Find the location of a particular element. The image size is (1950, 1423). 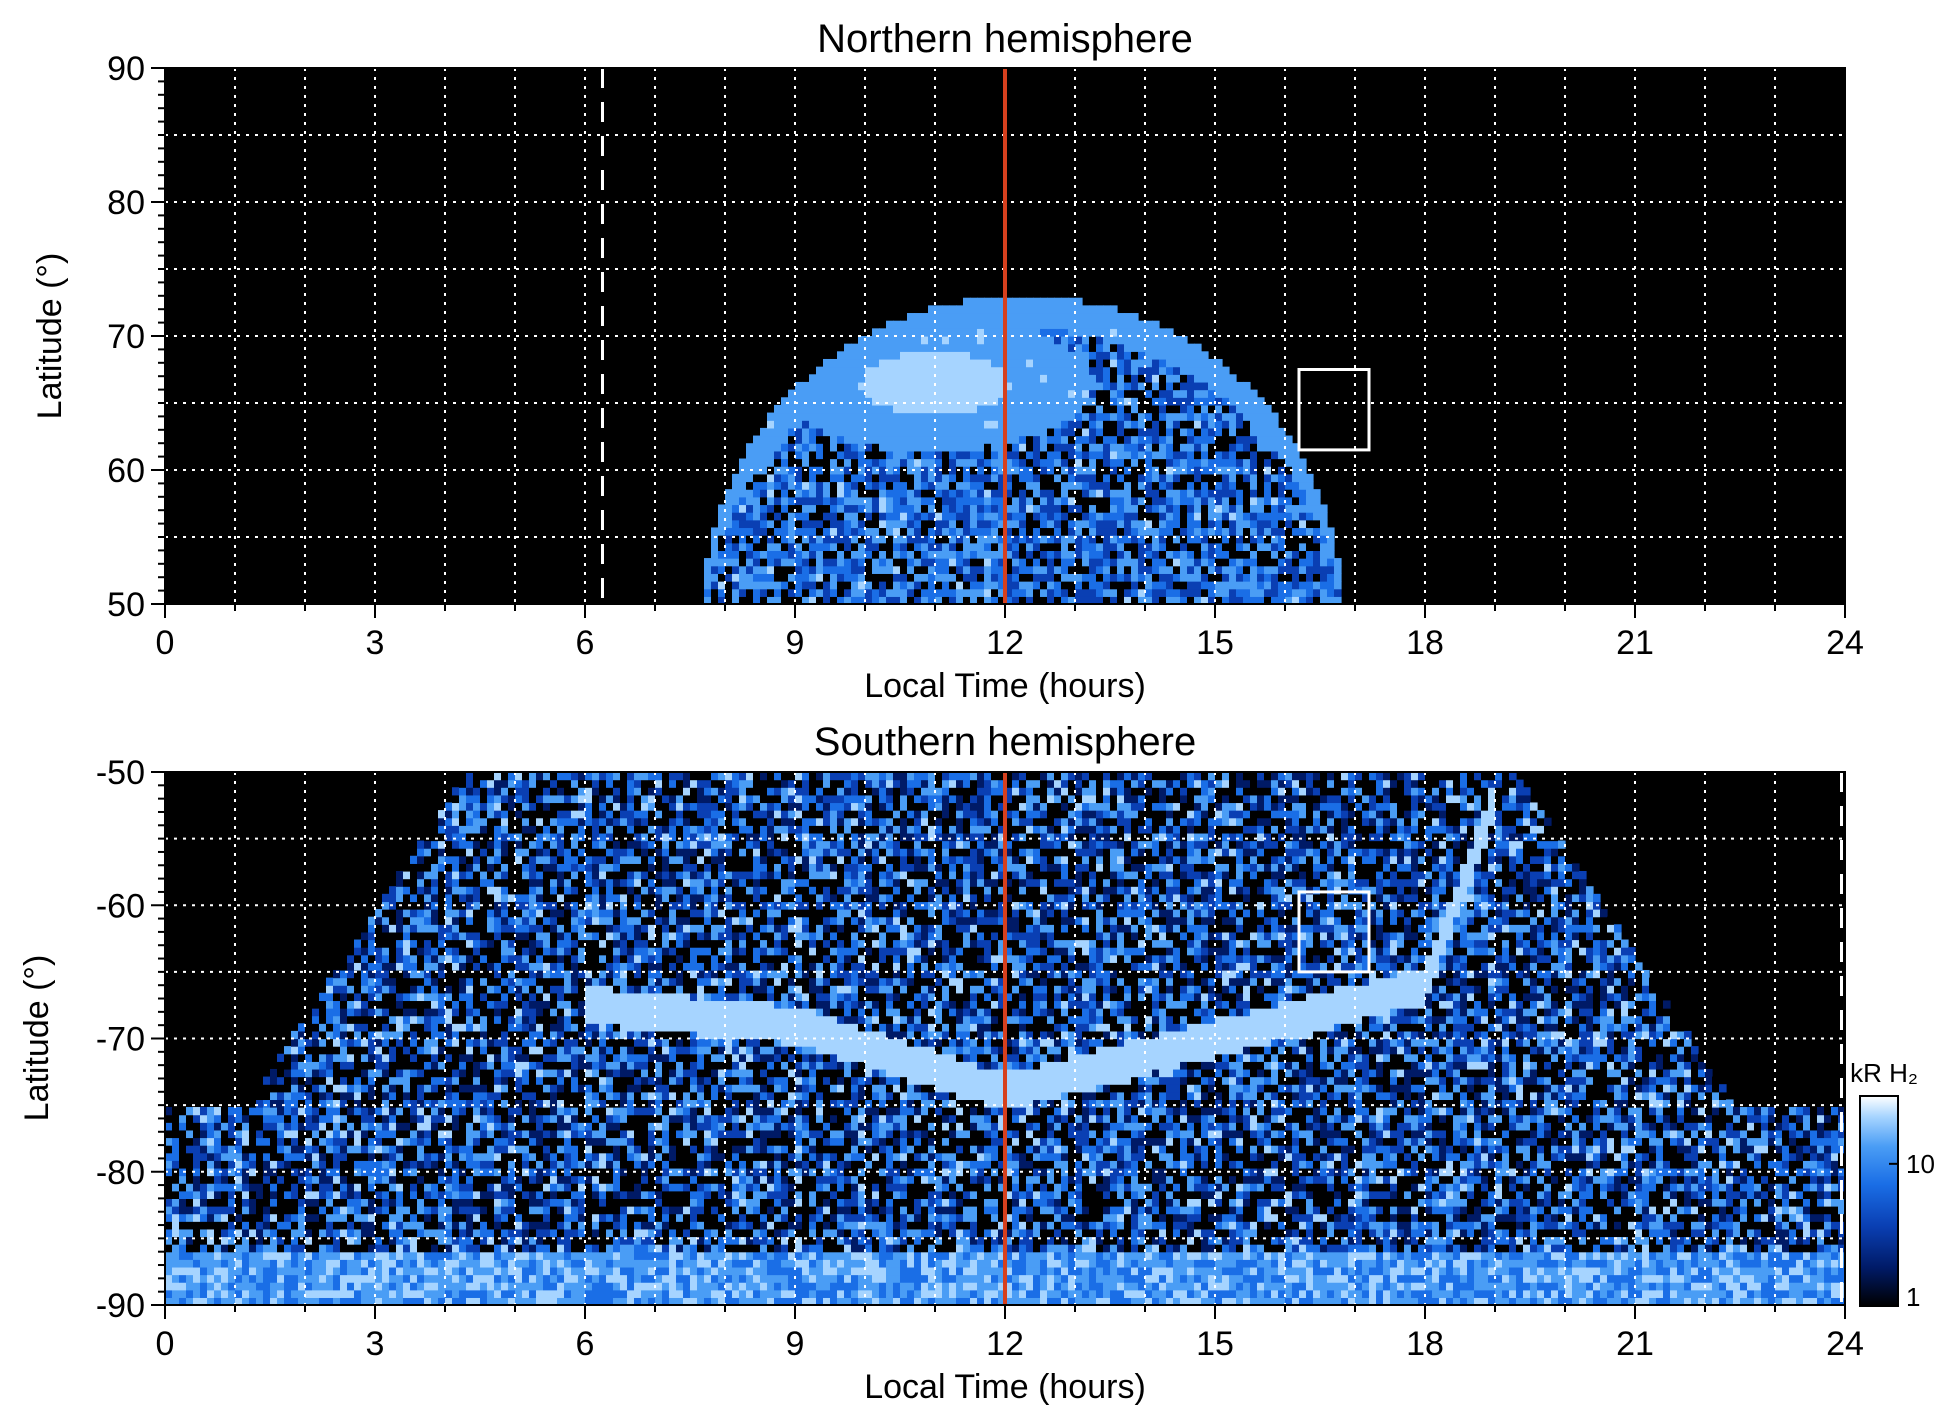

colorbar-tick-label: 1 is located at coordinates (1913, 1297).